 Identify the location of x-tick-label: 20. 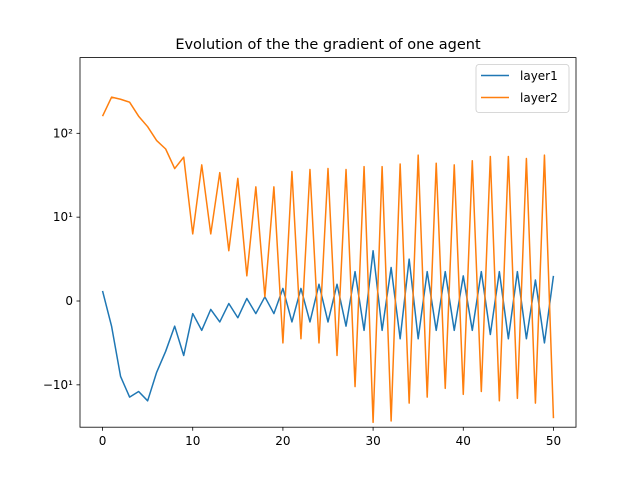
(282, 441).